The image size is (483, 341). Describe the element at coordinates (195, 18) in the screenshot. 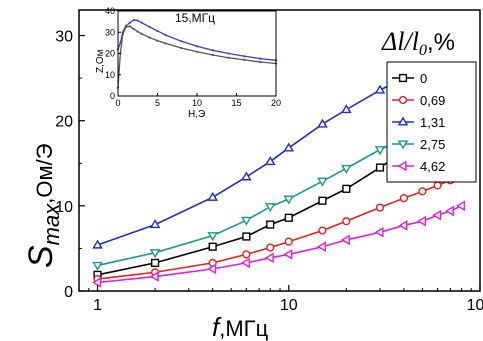

I see `inset-annotation: 15,МГц` at that location.